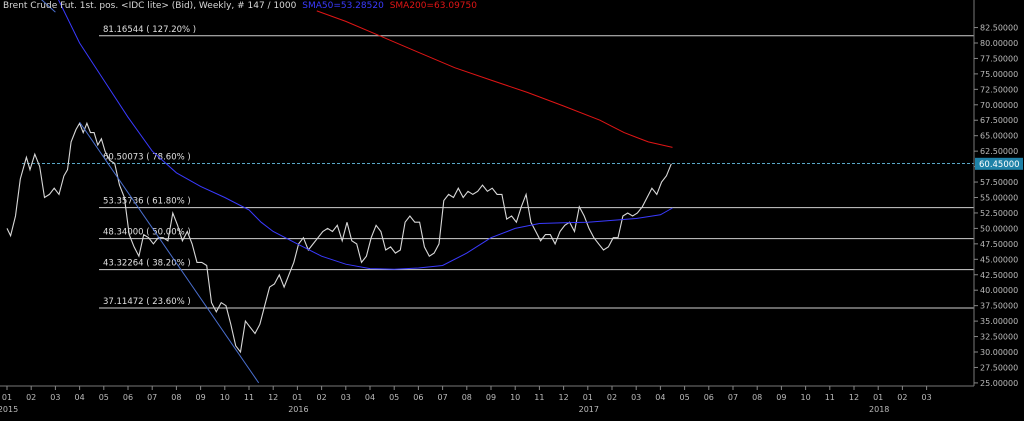 The image size is (1024, 421). Describe the element at coordinates (999, 120) in the screenshot. I see `y-tick-label: 67.50000` at that location.